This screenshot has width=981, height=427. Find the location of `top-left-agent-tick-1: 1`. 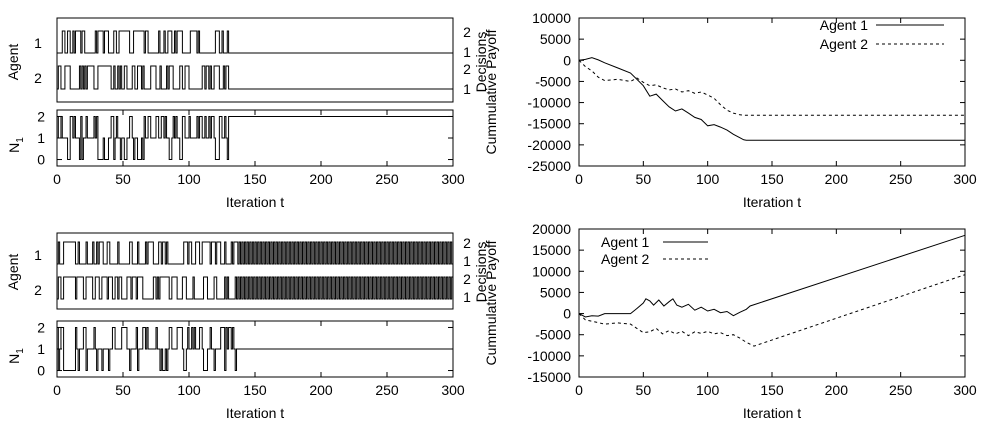

top-left-agent-tick-1: 1 is located at coordinates (38, 43).